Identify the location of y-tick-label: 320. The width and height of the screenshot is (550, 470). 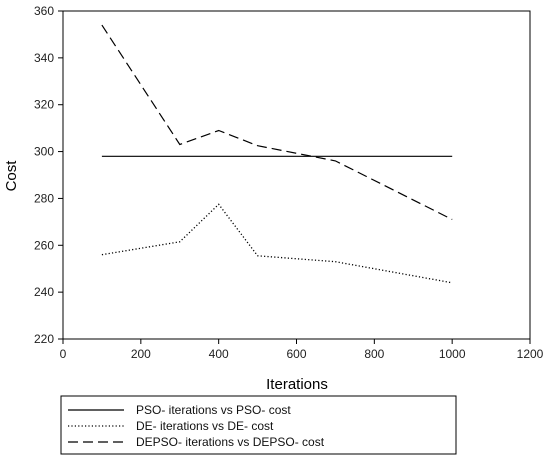
(44, 105).